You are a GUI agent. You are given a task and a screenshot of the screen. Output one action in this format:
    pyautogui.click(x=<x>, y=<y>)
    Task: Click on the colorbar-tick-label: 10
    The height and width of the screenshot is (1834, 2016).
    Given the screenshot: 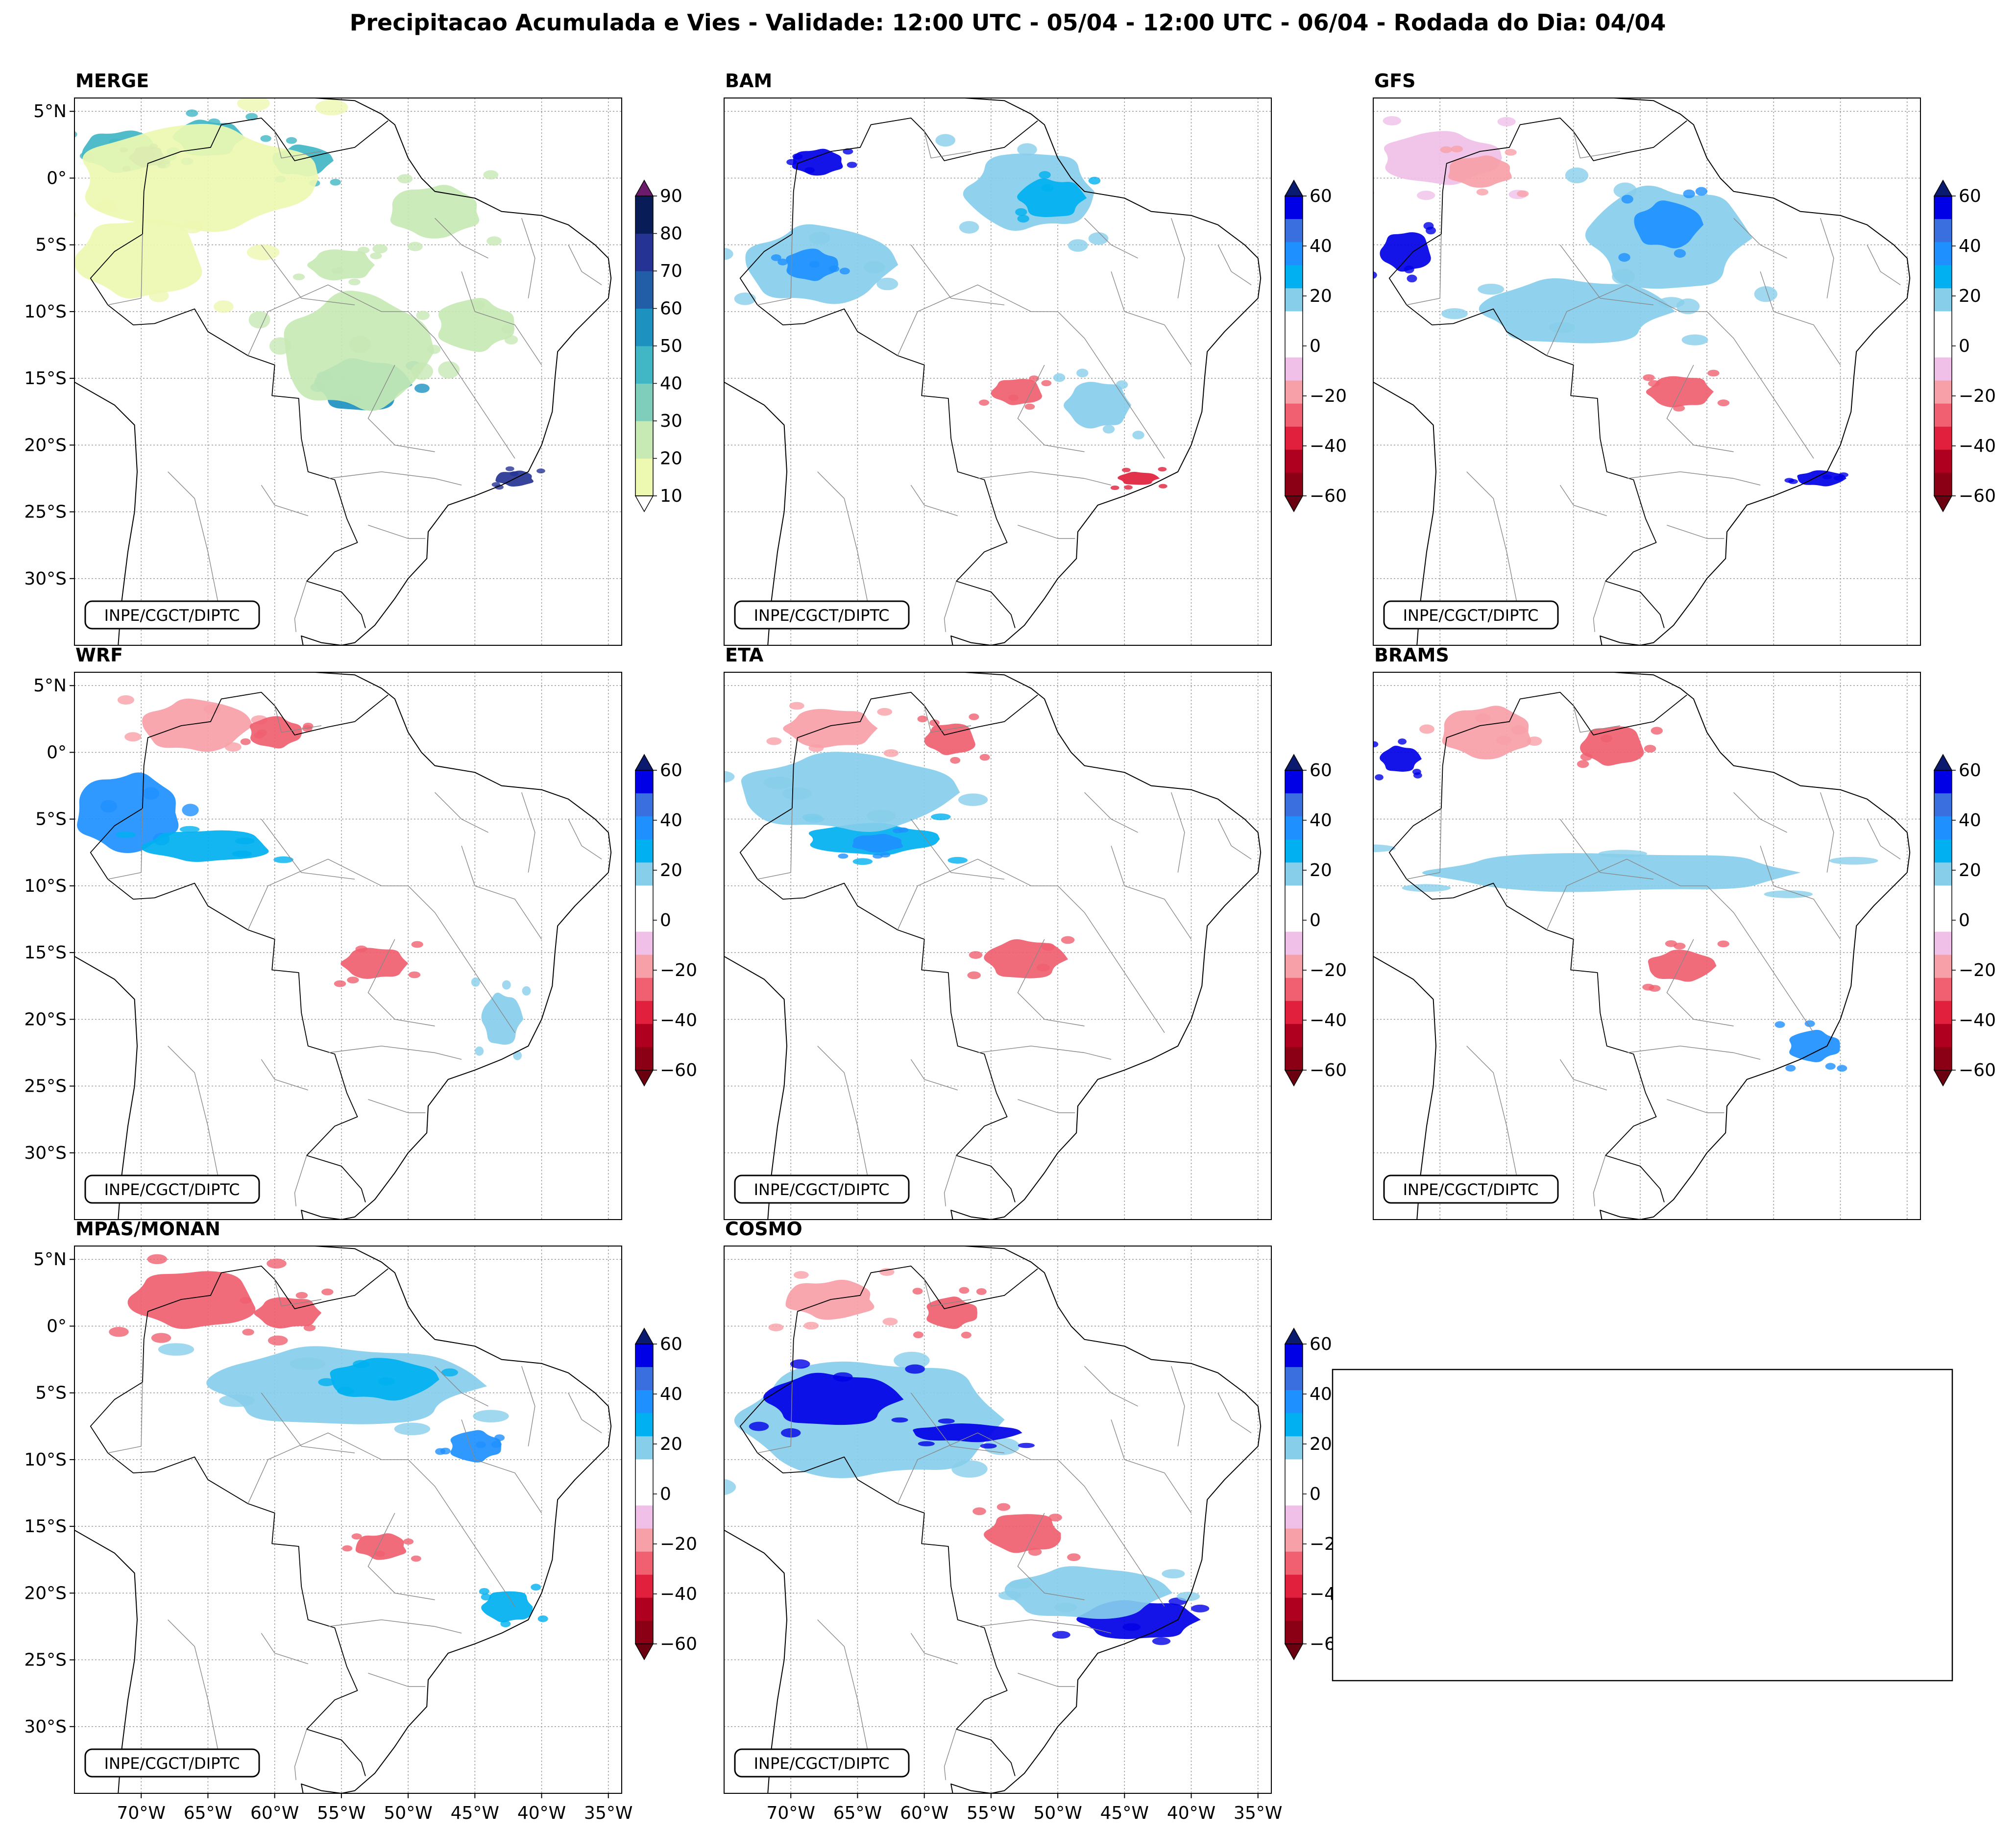 What is the action you would take?
    pyautogui.click(x=671, y=496)
    